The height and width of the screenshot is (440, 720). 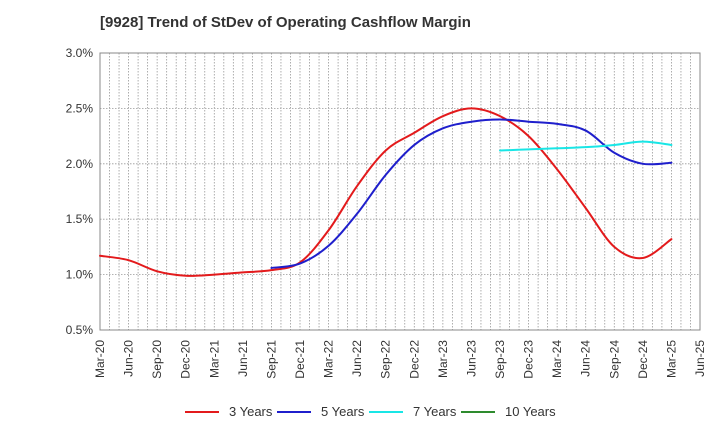 I want to click on x-tick-label: Dec-21, so click(x=300, y=359).